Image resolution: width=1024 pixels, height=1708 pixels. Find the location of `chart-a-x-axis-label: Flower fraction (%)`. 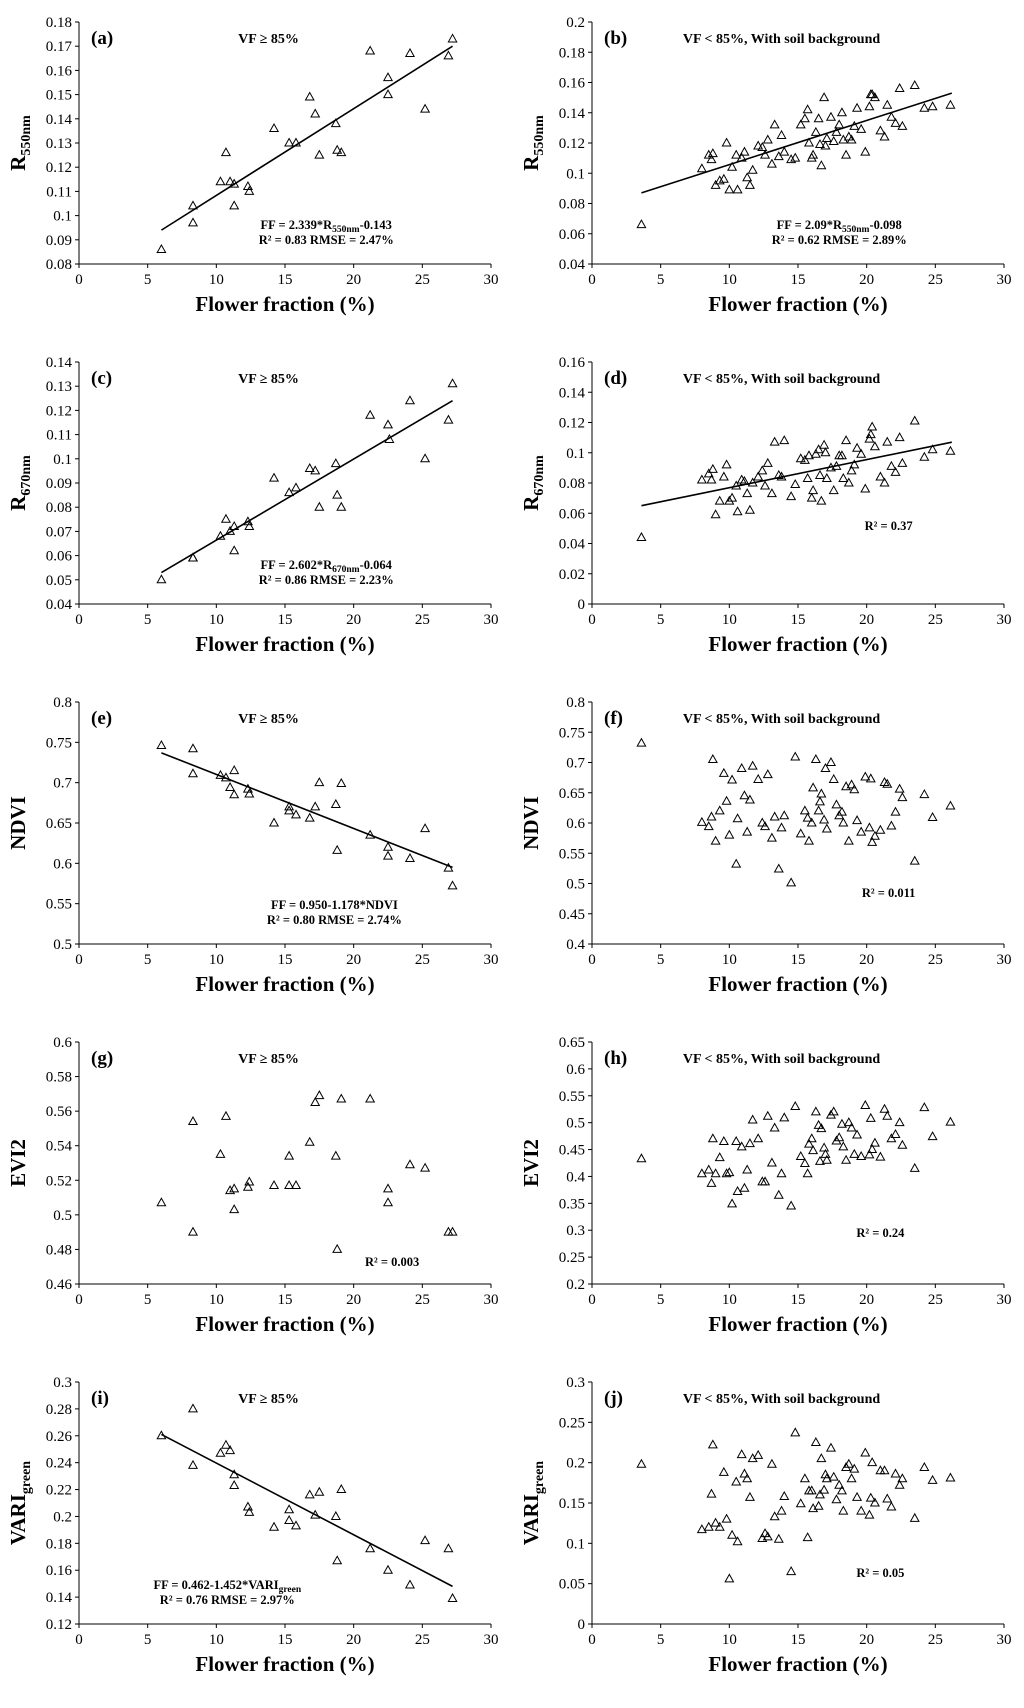

chart-a-x-axis-label: Flower fraction (%) is located at coordinates (284, 304).